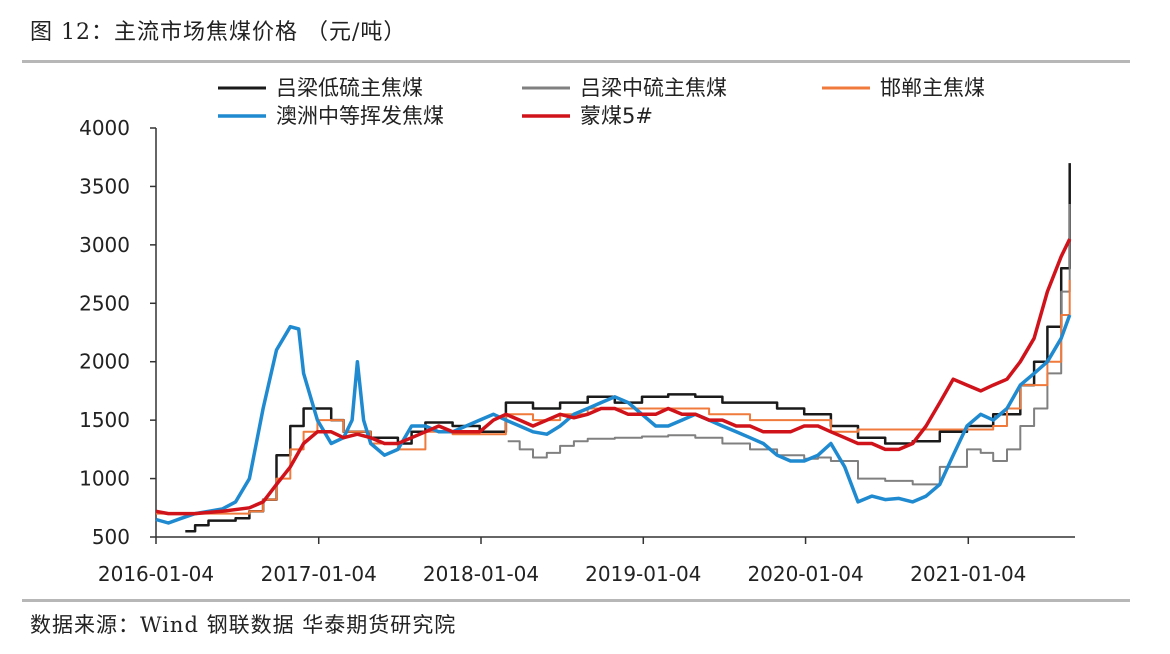  I want to click on x-tick-label: 2019-01-04, so click(643, 574).